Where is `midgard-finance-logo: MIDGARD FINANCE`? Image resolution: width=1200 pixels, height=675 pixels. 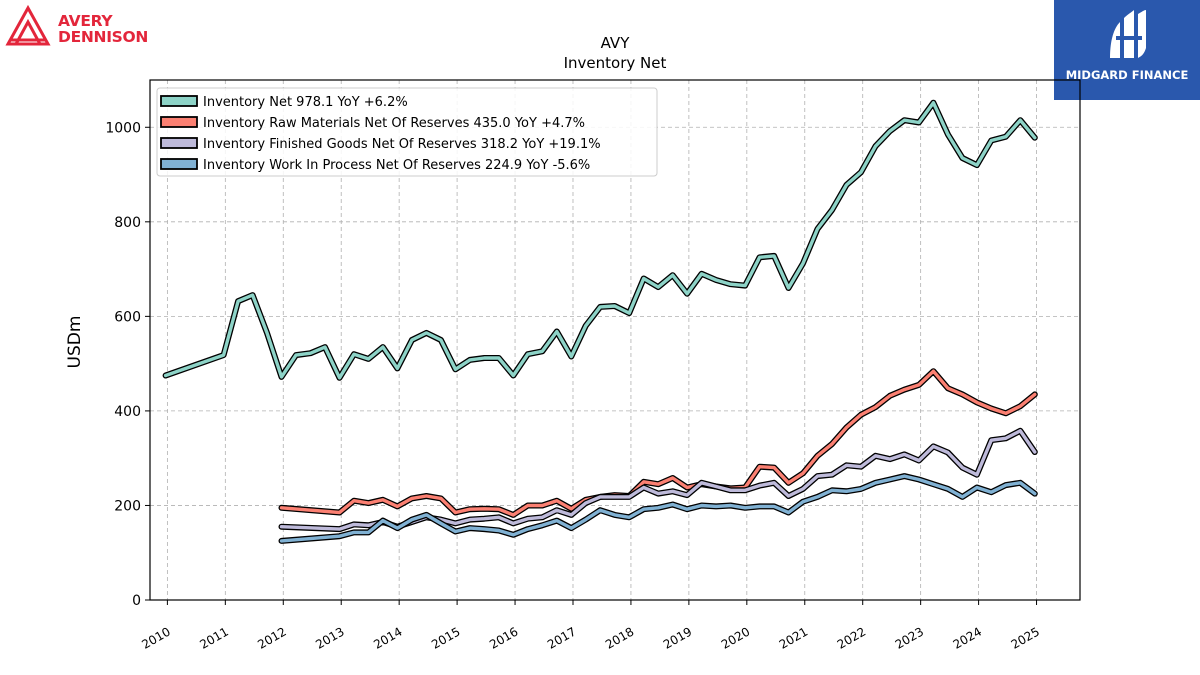
midgard-finance-logo: MIDGARD FINANCE is located at coordinates (1127, 50).